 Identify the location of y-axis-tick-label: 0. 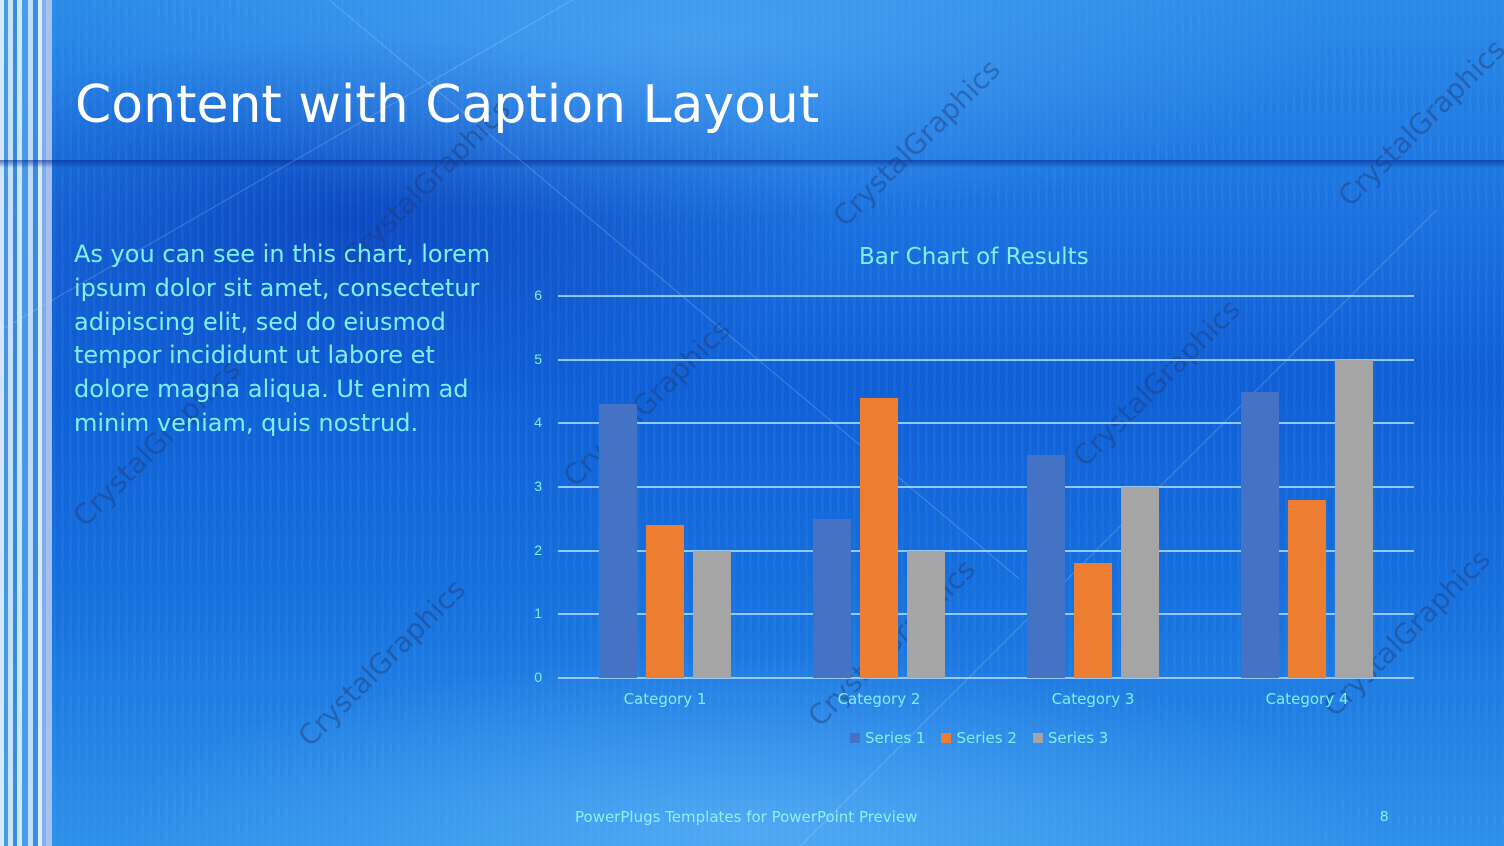
(538, 677).